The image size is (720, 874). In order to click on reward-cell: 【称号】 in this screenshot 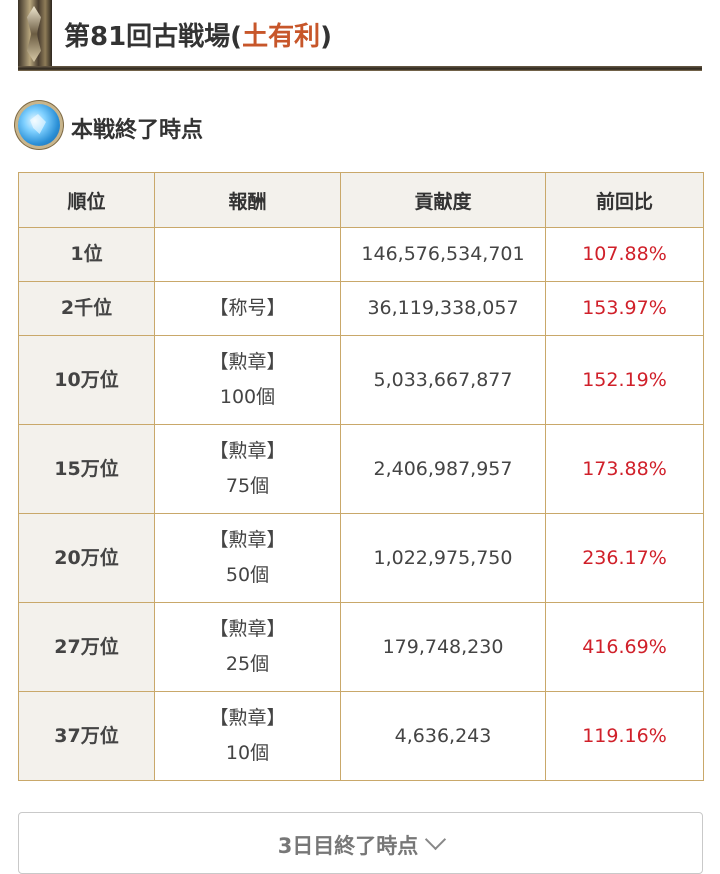, I will do `click(247, 308)`.